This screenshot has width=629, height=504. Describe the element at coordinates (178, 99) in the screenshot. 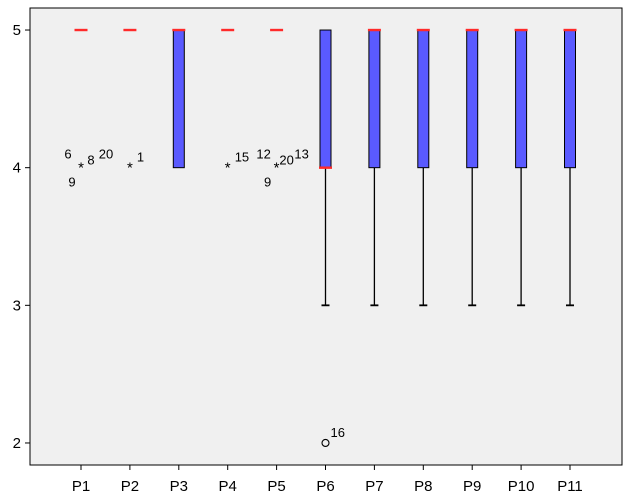

I see `box-p3` at that location.